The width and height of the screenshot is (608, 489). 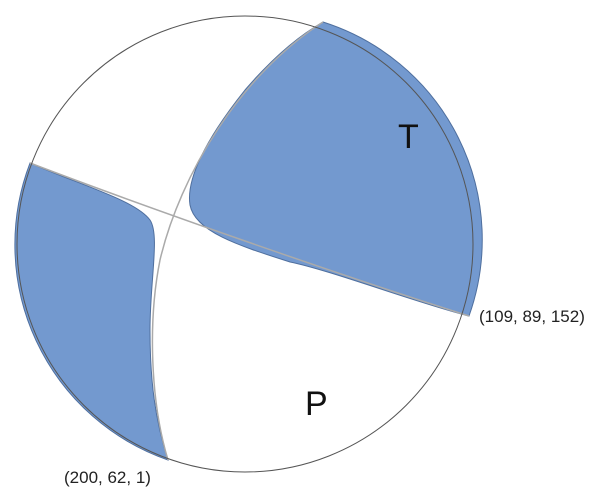 I want to click on pressure-label: P, so click(x=316, y=404).